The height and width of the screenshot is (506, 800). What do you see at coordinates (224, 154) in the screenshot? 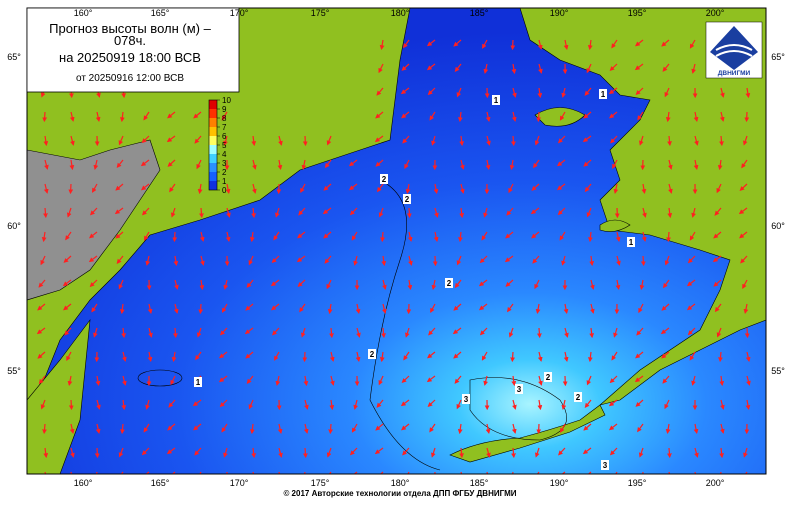
I see `colorbar-label: 4` at bounding box center [224, 154].